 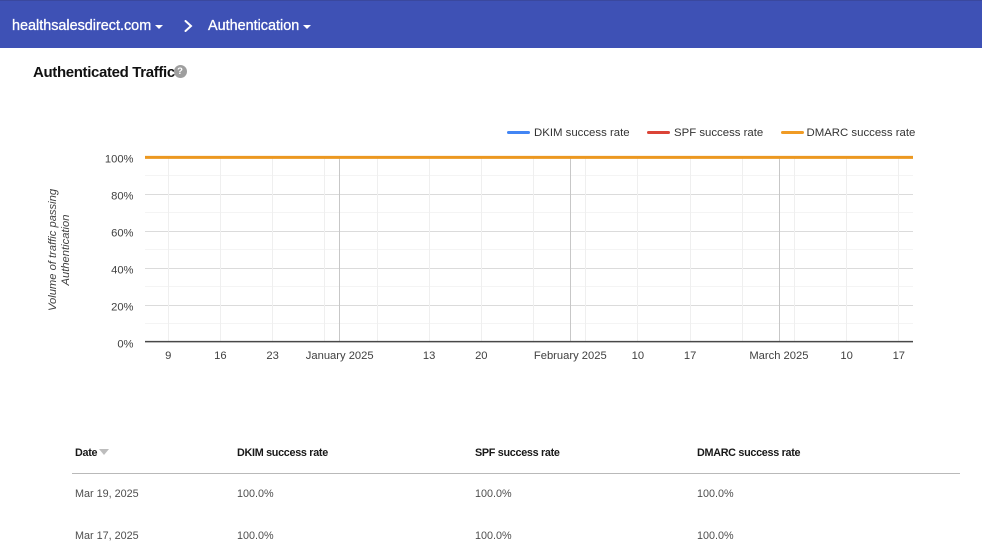 I want to click on svg-text: January 2025, so click(x=340, y=356).